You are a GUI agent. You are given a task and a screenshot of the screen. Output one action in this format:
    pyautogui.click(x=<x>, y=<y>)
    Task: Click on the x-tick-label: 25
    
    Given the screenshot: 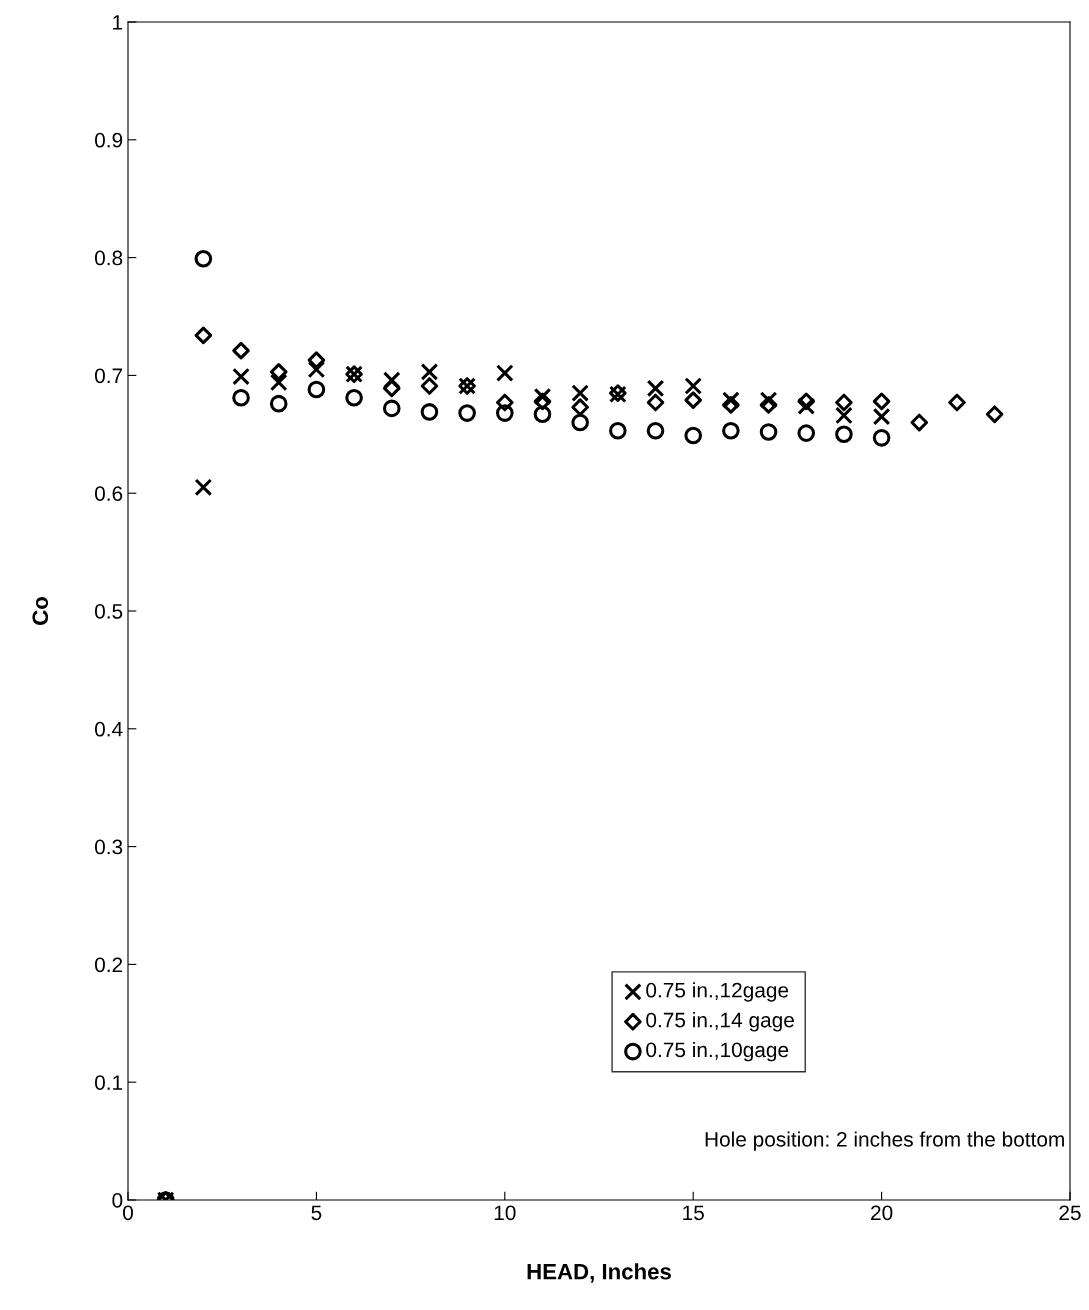 What is the action you would take?
    pyautogui.click(x=1070, y=1213)
    